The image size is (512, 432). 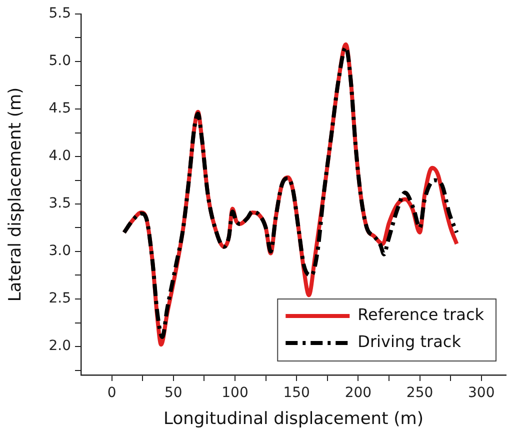 I want to click on x-tick-label: 150, so click(x=296, y=393).